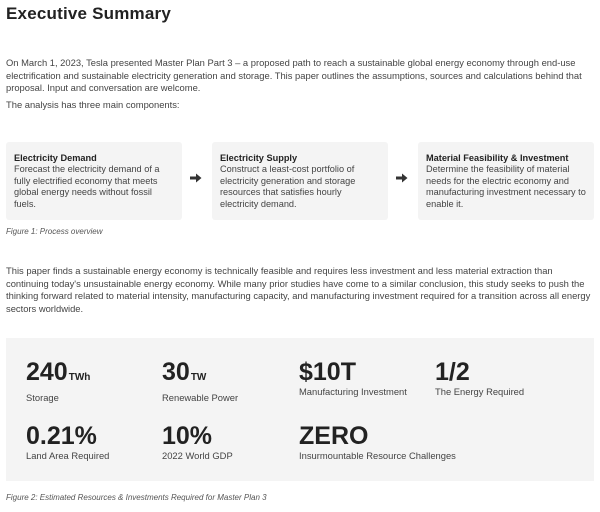 This screenshot has height=512, width=600. Describe the element at coordinates (200, 397) in the screenshot. I see `stat-label: Renewable Power` at that location.